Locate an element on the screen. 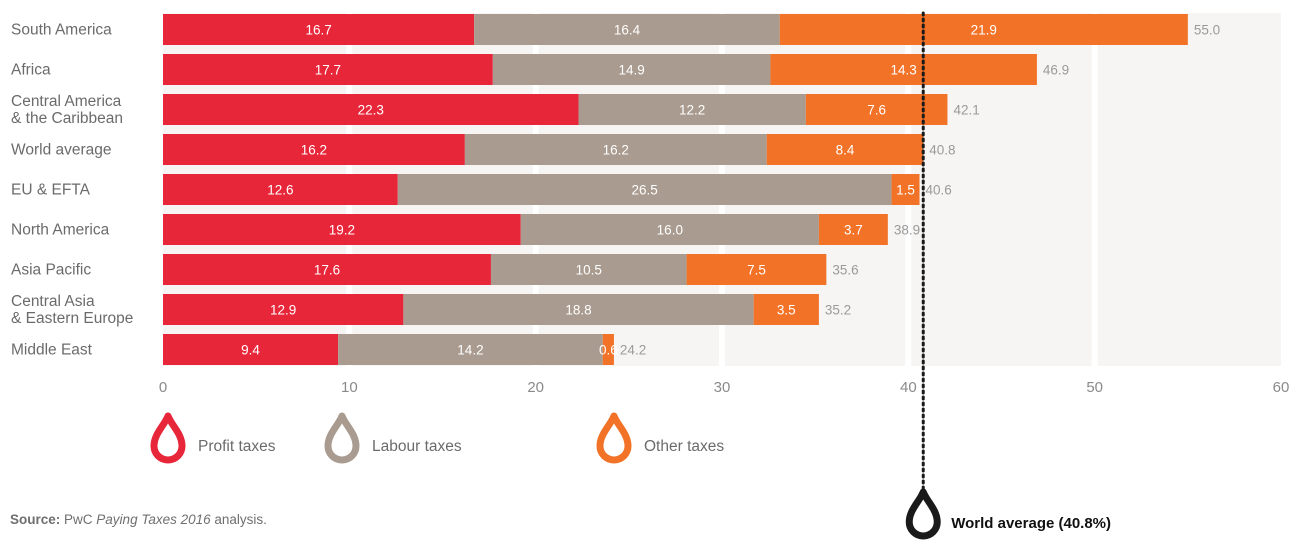 This screenshot has height=542, width=1295. x-tick-label: 60 is located at coordinates (1281, 387).